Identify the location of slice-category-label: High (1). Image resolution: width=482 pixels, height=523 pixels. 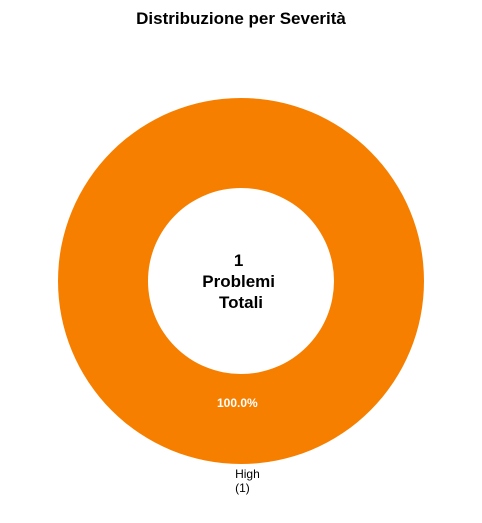
(247, 481).